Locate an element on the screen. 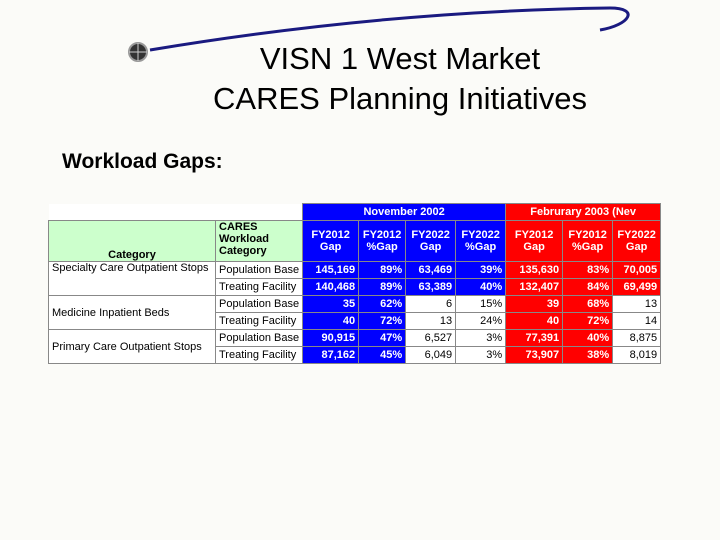  value-cell: 6 is located at coordinates (431, 304).